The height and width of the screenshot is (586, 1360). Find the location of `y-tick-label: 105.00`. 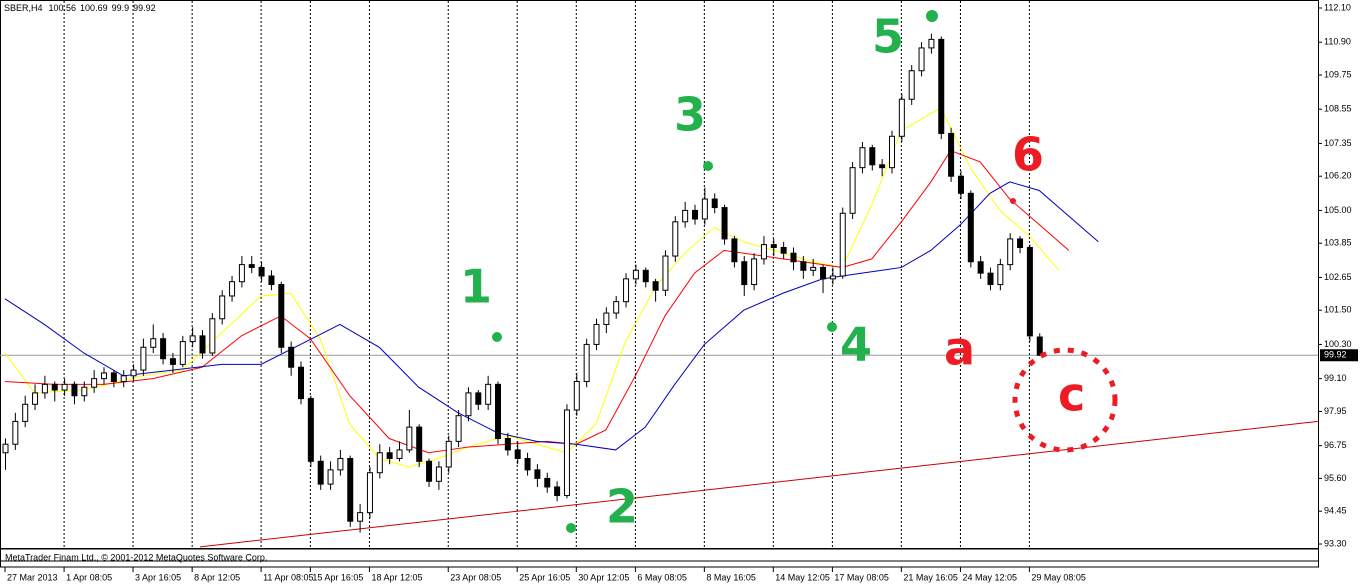

y-tick-label: 105.00 is located at coordinates (1338, 210).